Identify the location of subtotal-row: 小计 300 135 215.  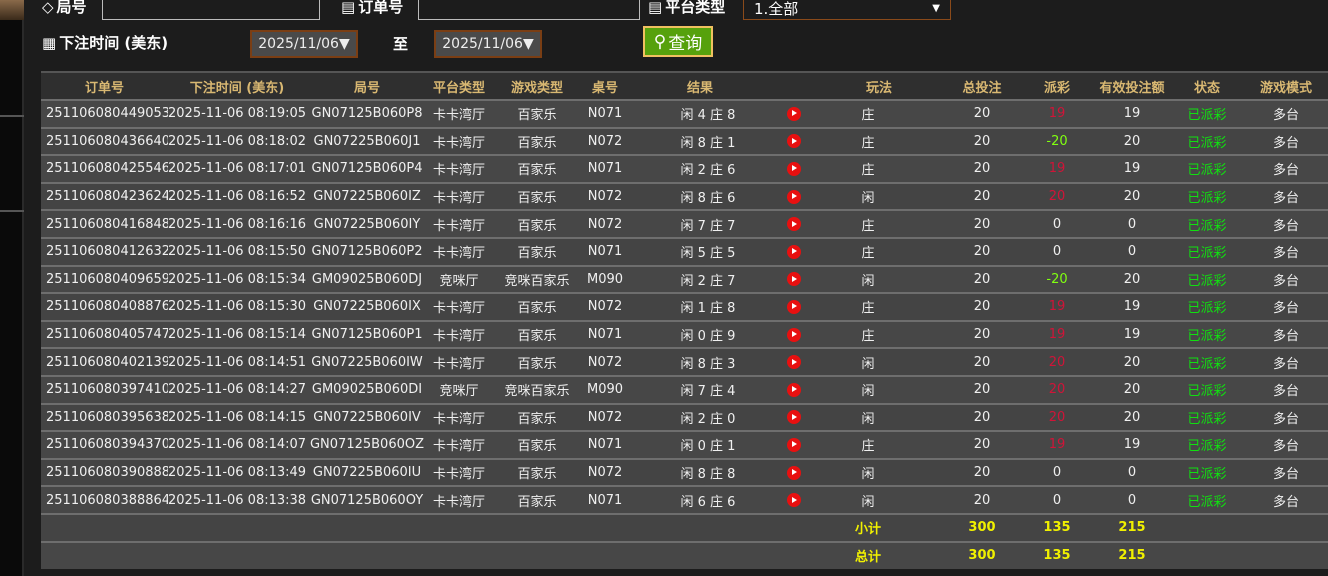
(684, 527).